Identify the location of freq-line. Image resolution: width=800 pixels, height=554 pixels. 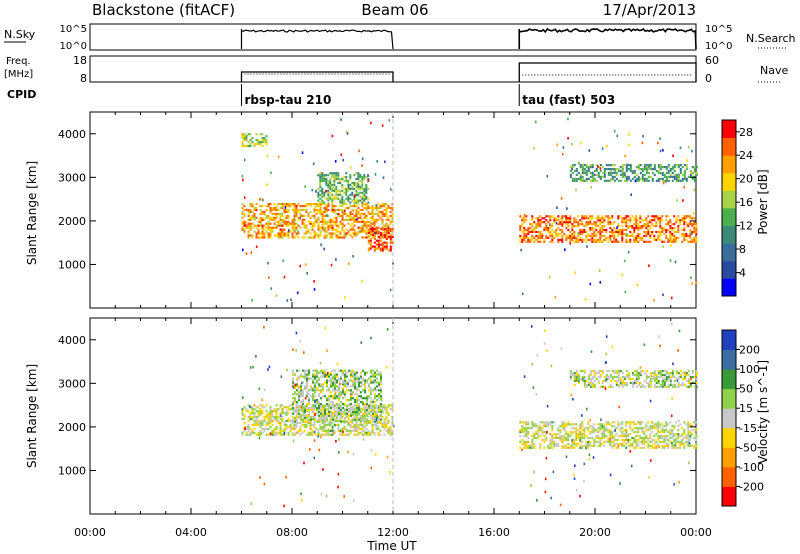
(317, 76).